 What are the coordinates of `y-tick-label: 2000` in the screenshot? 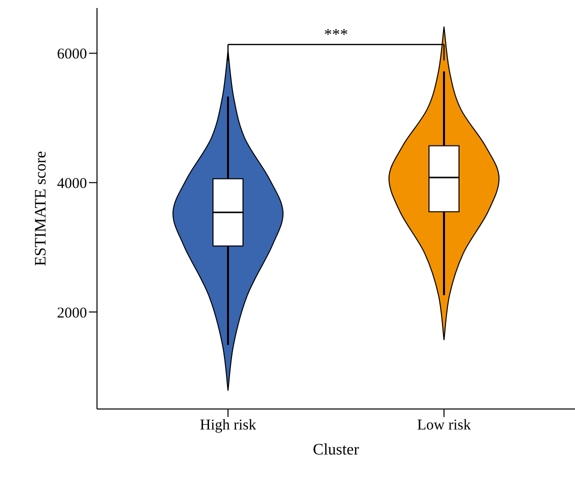 It's located at (72, 313).